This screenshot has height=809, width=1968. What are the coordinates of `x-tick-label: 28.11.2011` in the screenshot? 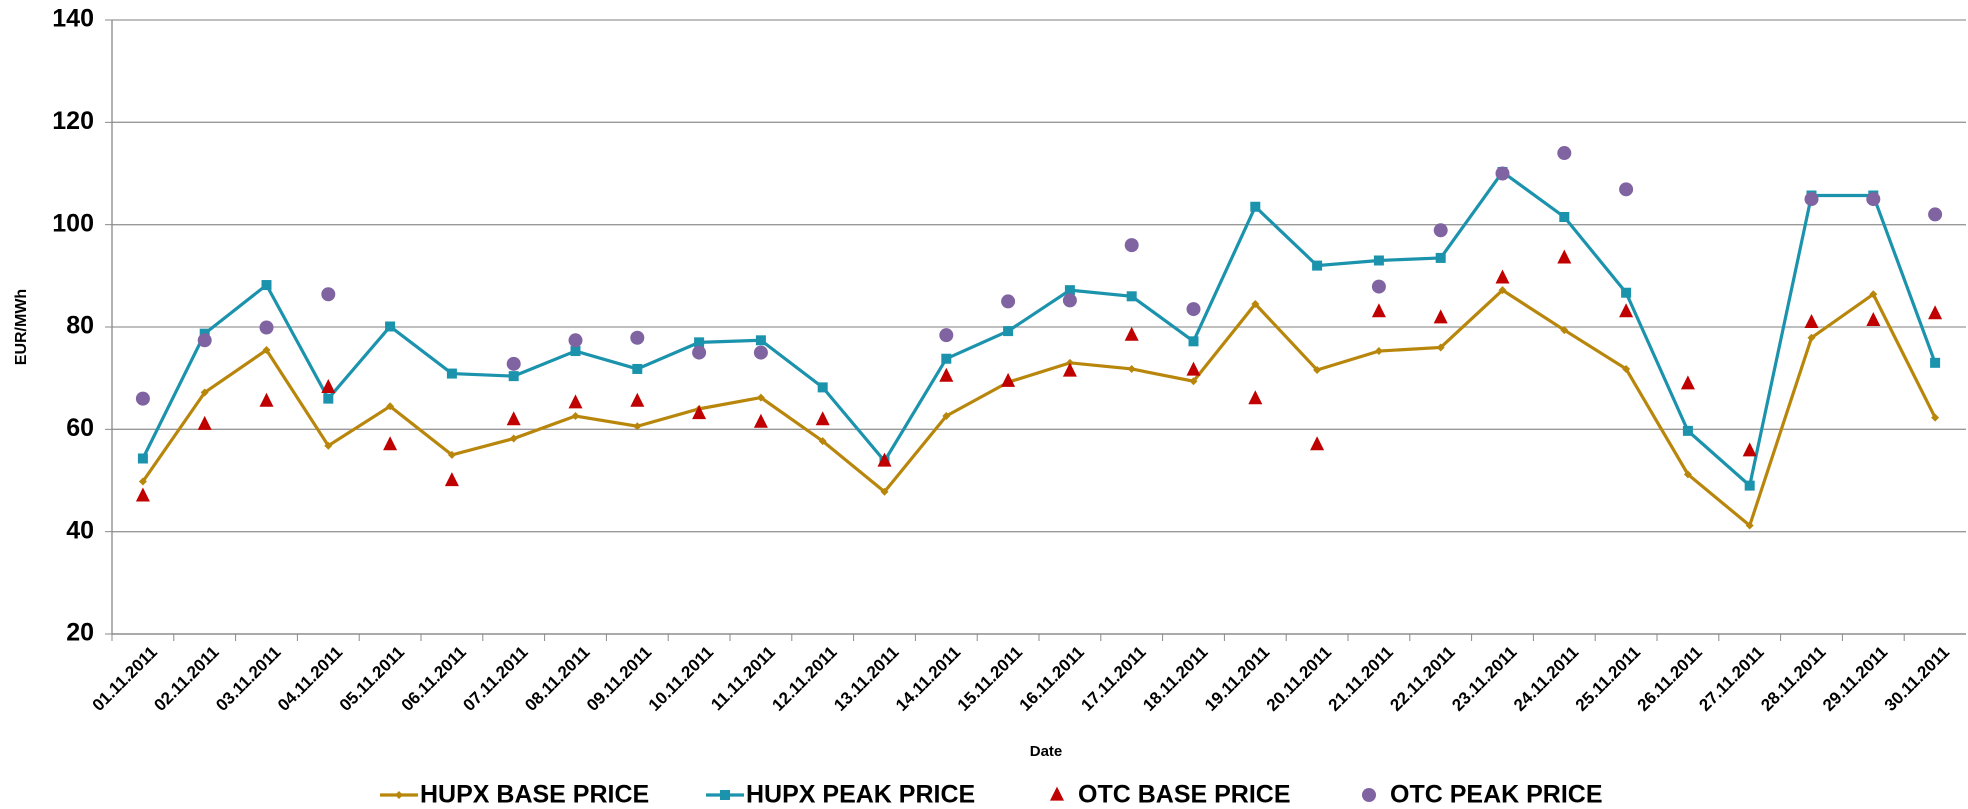 It's located at (1793, 679).